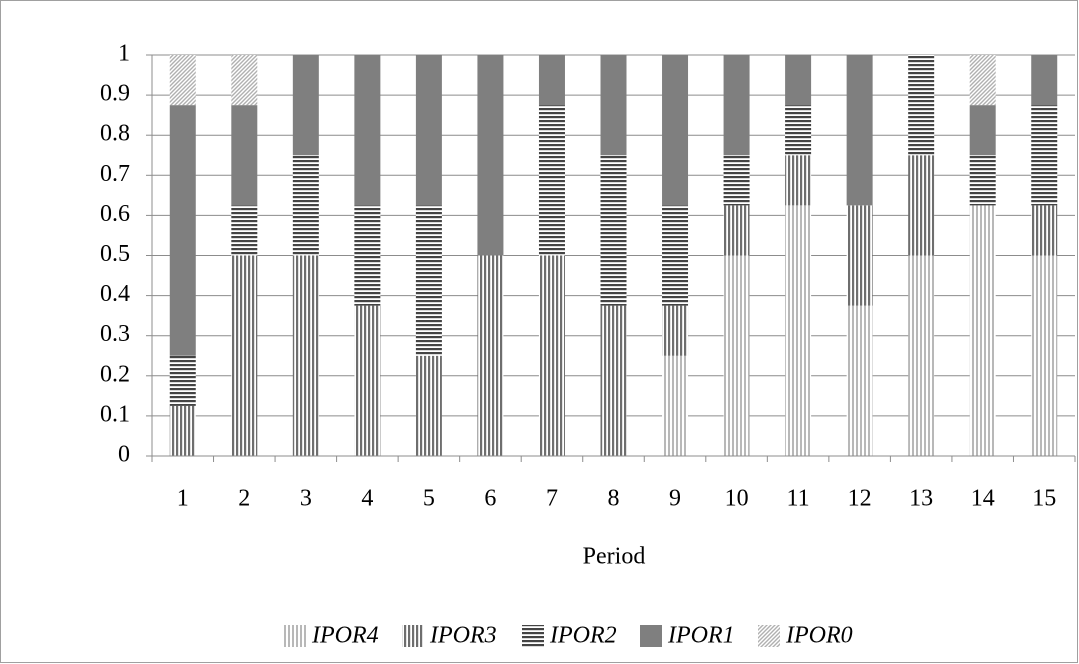 The width and height of the screenshot is (1079, 664). What do you see at coordinates (860, 499) in the screenshot?
I see `x-tick-label: 12` at bounding box center [860, 499].